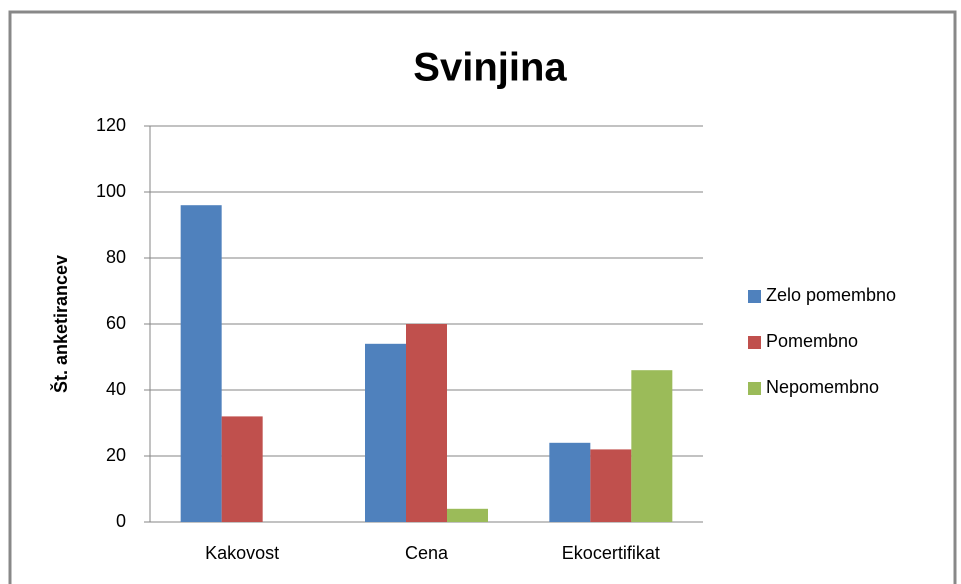 The height and width of the screenshot is (584, 961). What do you see at coordinates (111, 191) in the screenshot?
I see `y-tick-label: 100` at bounding box center [111, 191].